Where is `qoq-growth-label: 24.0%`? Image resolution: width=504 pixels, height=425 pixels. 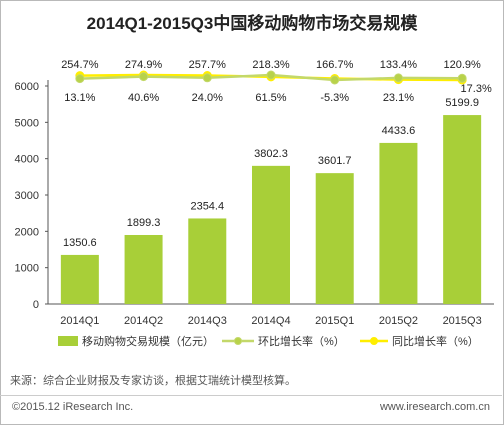
qoq-growth-label: 24.0% is located at coordinates (207, 98).